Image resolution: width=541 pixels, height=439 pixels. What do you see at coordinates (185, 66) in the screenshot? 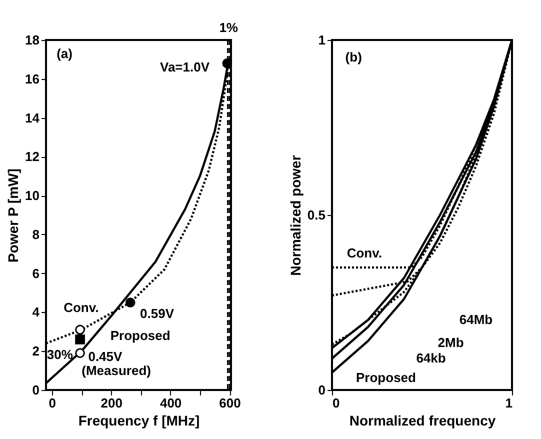
I see `annotation: Va=1.0V` at bounding box center [185, 66].